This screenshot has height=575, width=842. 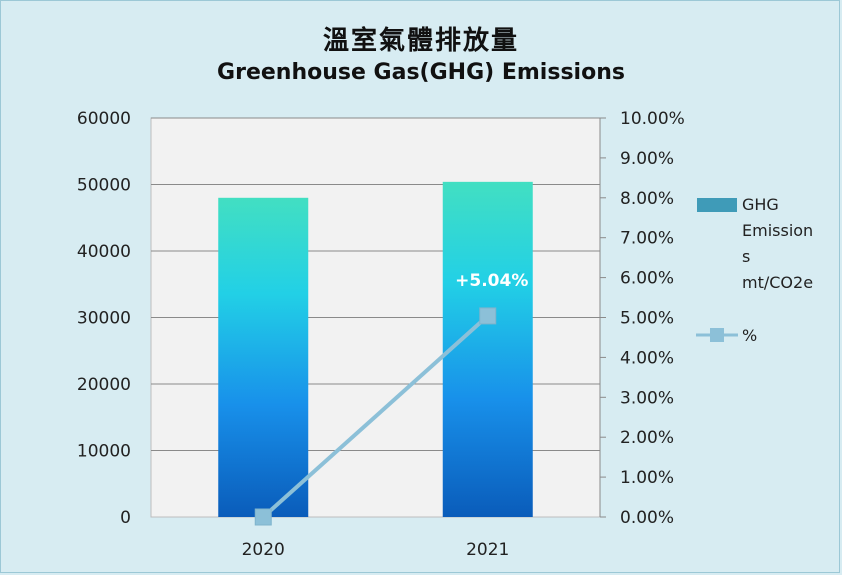 I want to click on data-label: +5.04%, so click(x=491, y=281).